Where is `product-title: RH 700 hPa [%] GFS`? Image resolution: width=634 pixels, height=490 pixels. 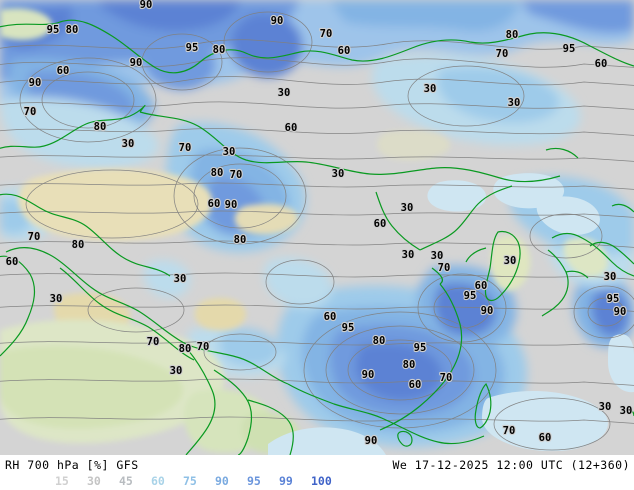
product-title: RH 700 hPa [%] GFS is located at coordinates (72, 465).